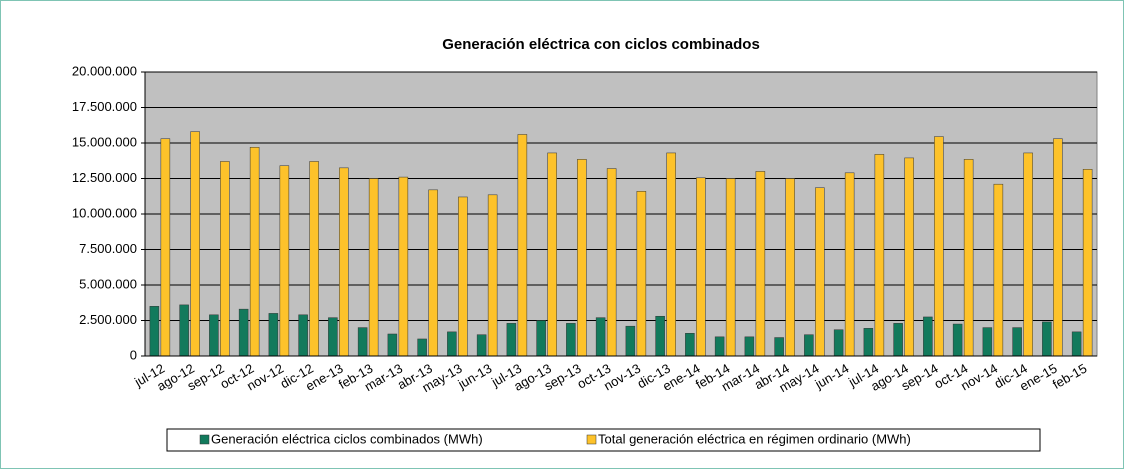  I want to click on y-tick-label: 0, so click(133, 354).